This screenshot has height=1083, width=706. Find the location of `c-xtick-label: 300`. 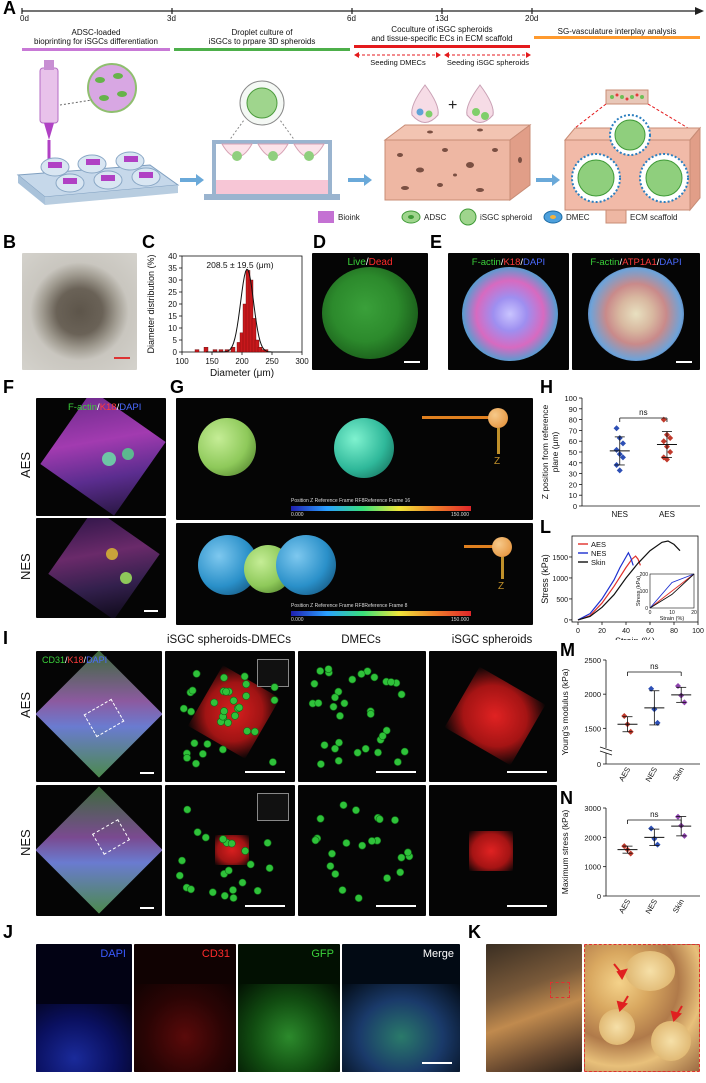

c-xtick-label: 300 is located at coordinates (302, 361).